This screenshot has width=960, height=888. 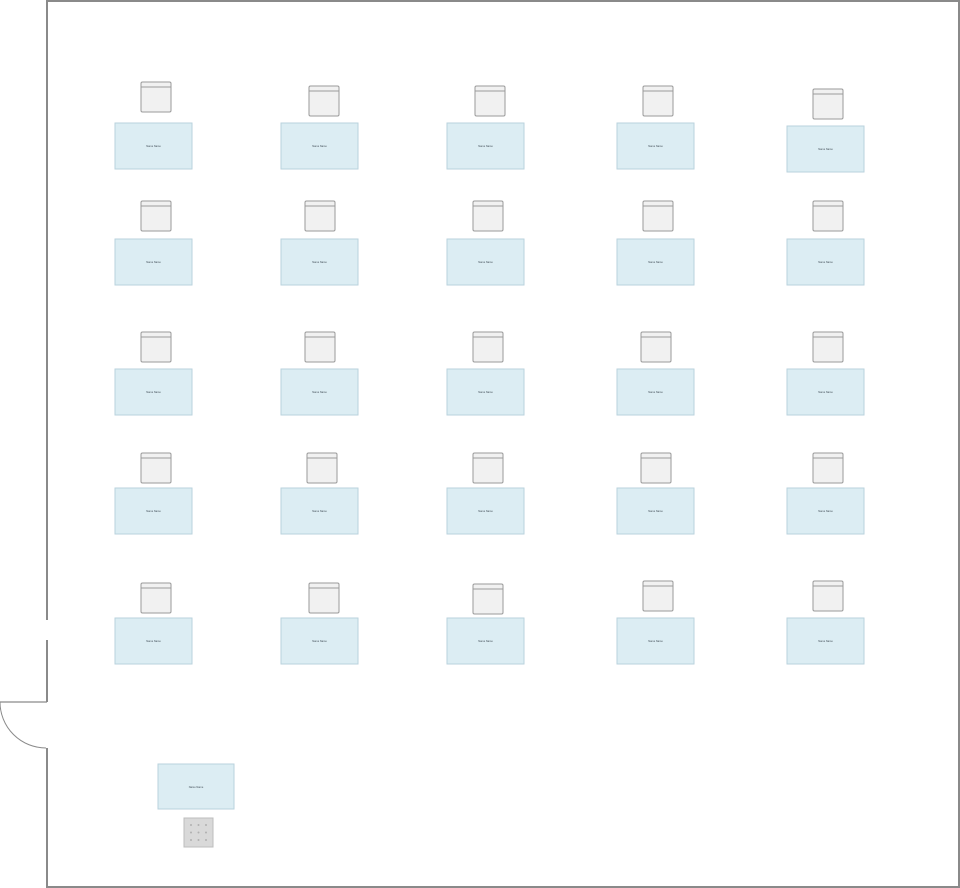 I want to click on teacher-station: Name Name, so click(x=196, y=805).